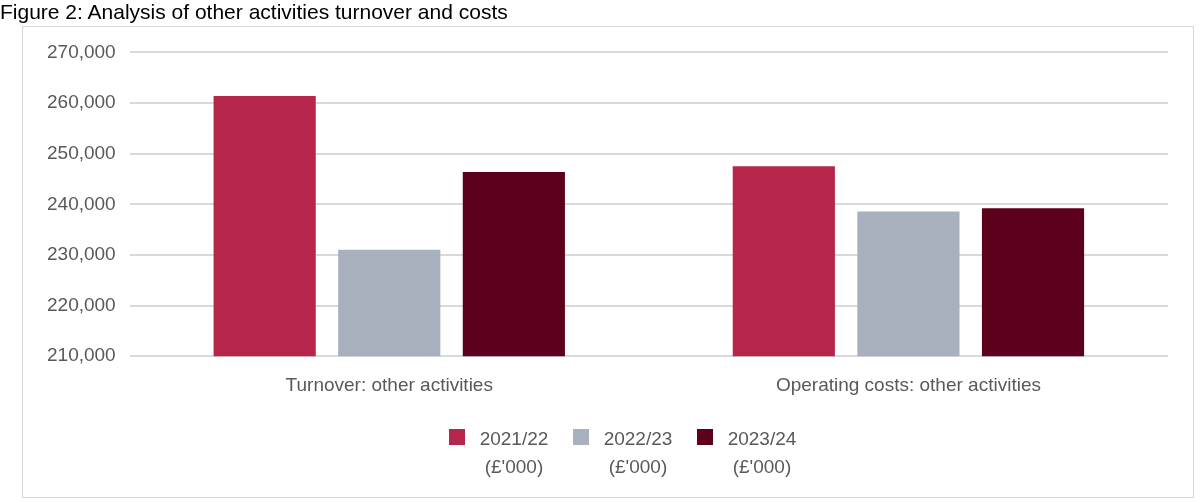 The width and height of the screenshot is (1200, 503). I want to click on y-tick-label: 220,000, so click(81, 304).